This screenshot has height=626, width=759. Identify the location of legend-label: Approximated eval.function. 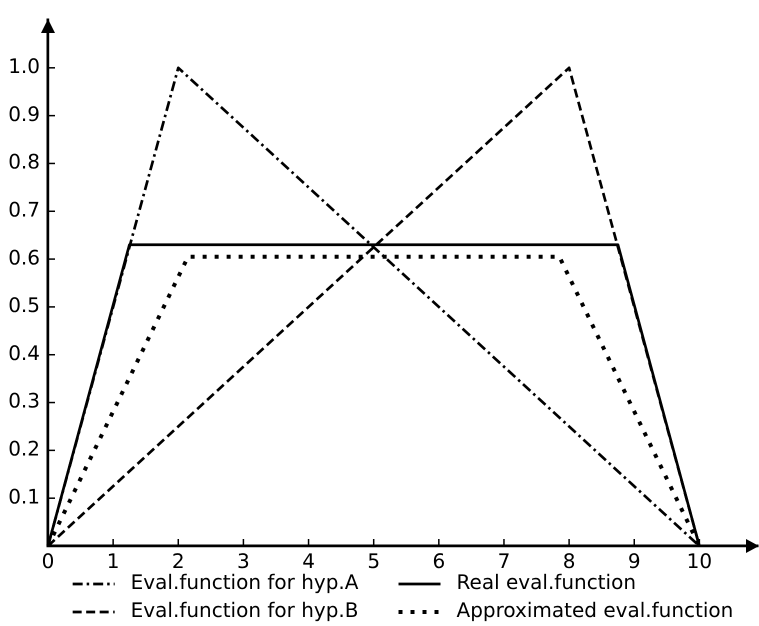
(595, 610).